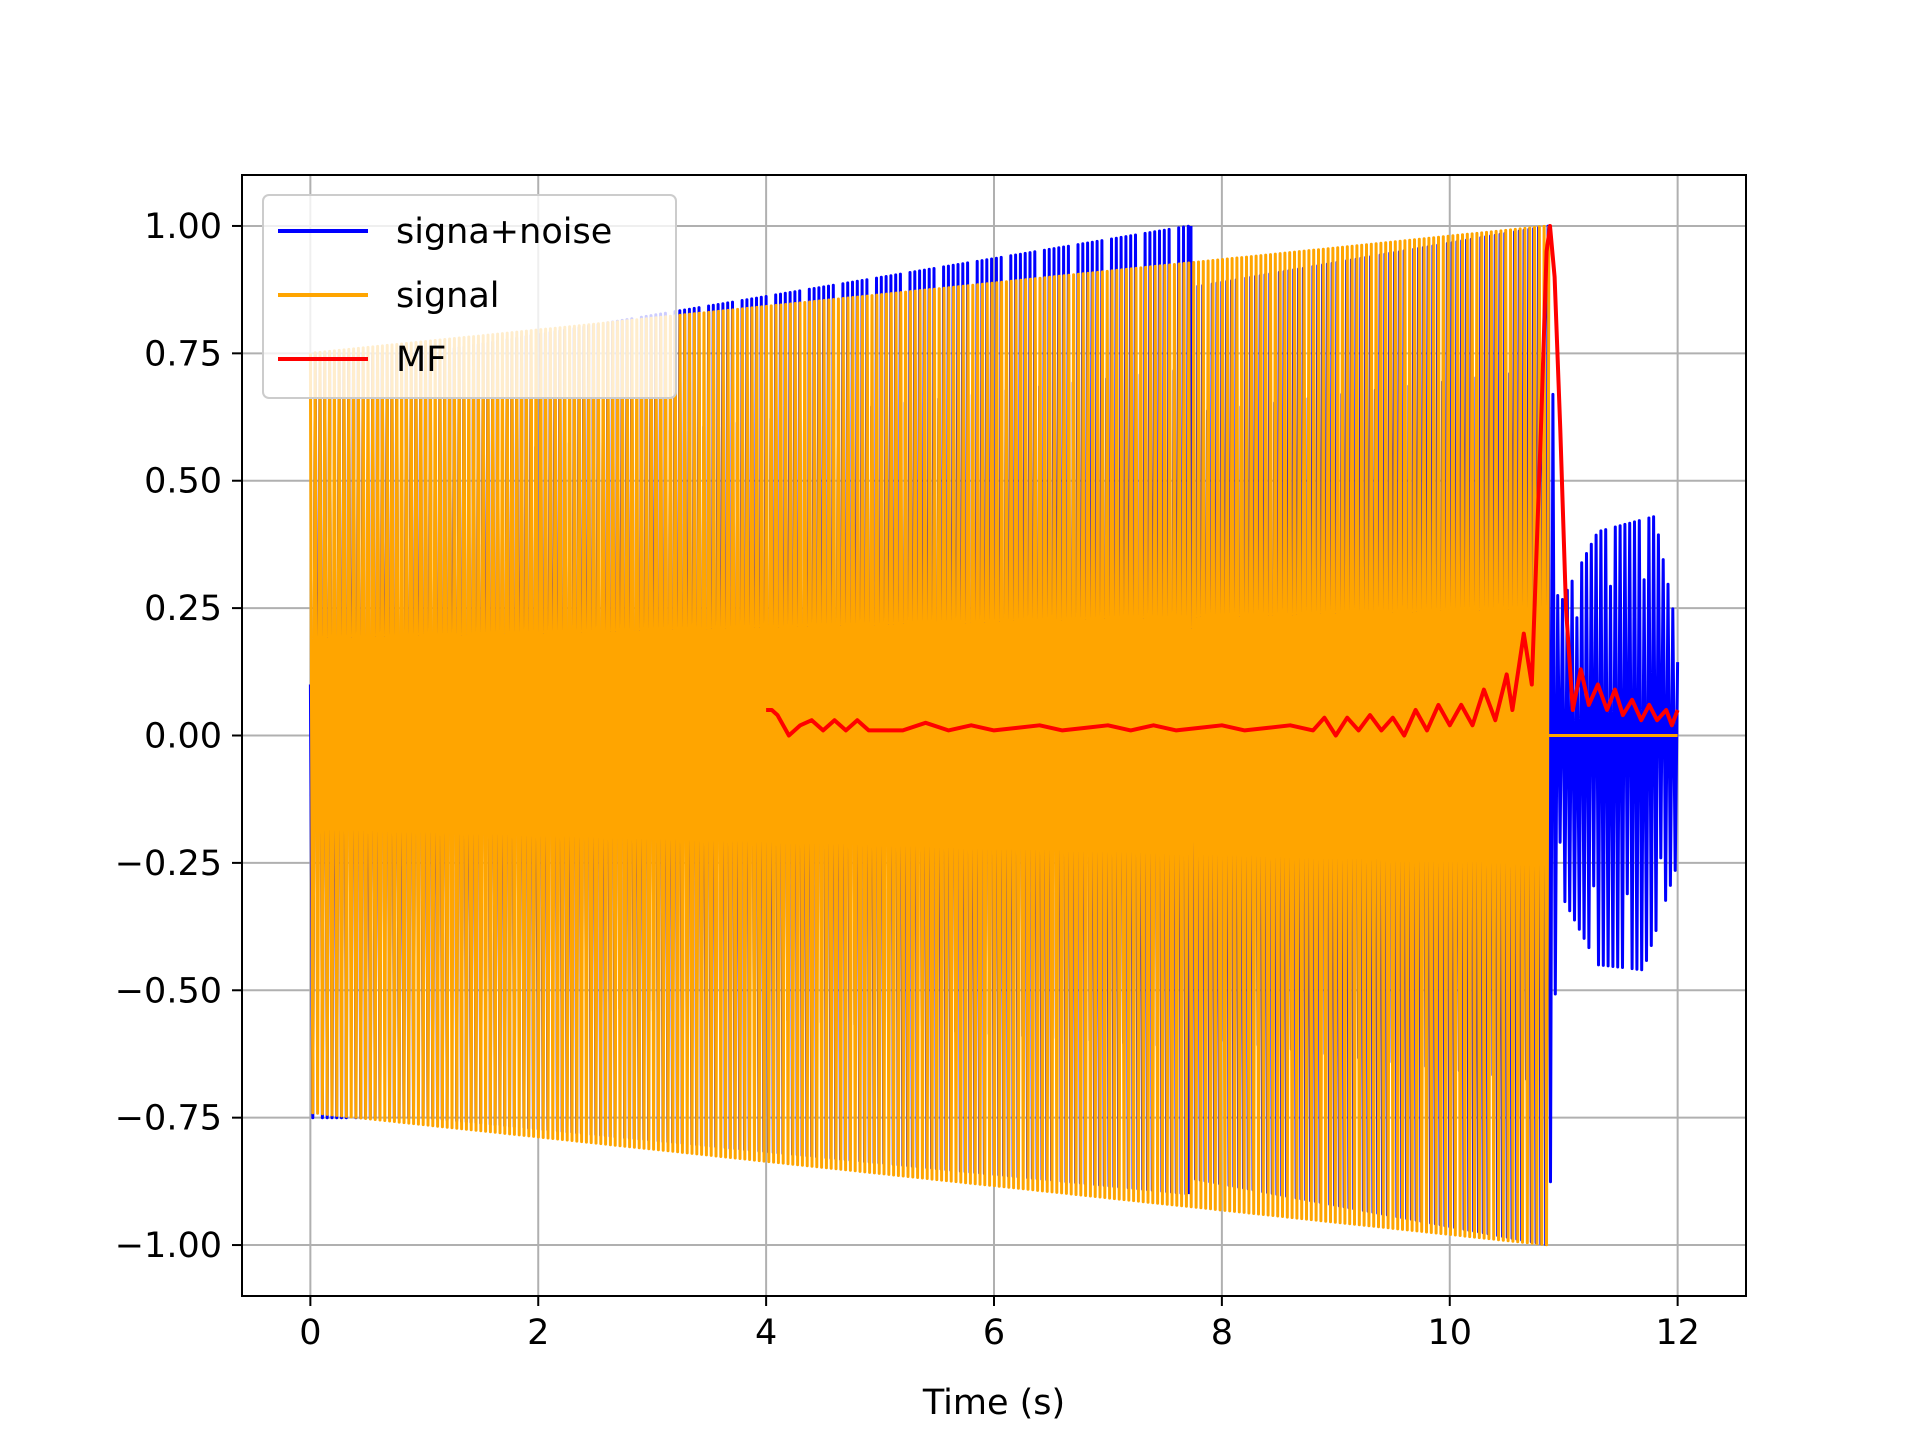 The width and height of the screenshot is (1920, 1440). I want to click on x-tick-label: 10, so click(1449, 1333).